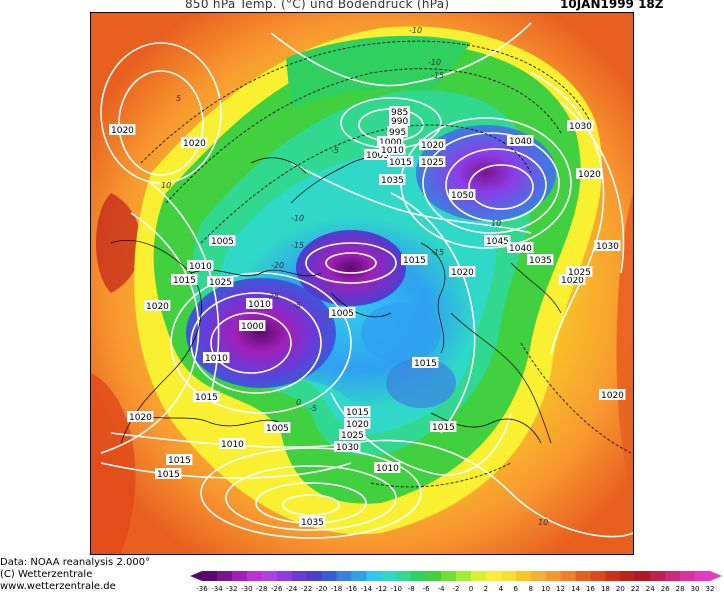  What do you see at coordinates (716, 576) in the screenshot?
I see `colorbar-right-arrow` at bounding box center [716, 576].